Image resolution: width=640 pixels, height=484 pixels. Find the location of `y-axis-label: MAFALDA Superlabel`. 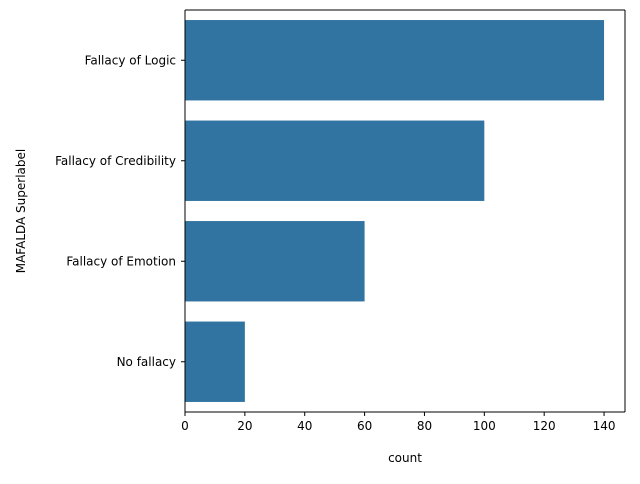

y-axis-label: MAFALDA Superlabel is located at coordinates (21, 211).